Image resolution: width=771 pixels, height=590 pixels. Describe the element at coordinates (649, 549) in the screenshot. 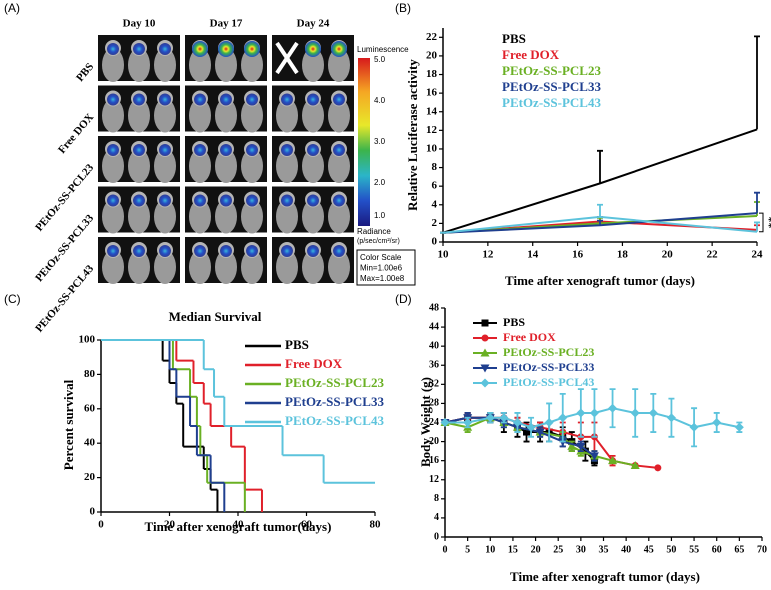

I see `x-tick-label: 45` at that location.